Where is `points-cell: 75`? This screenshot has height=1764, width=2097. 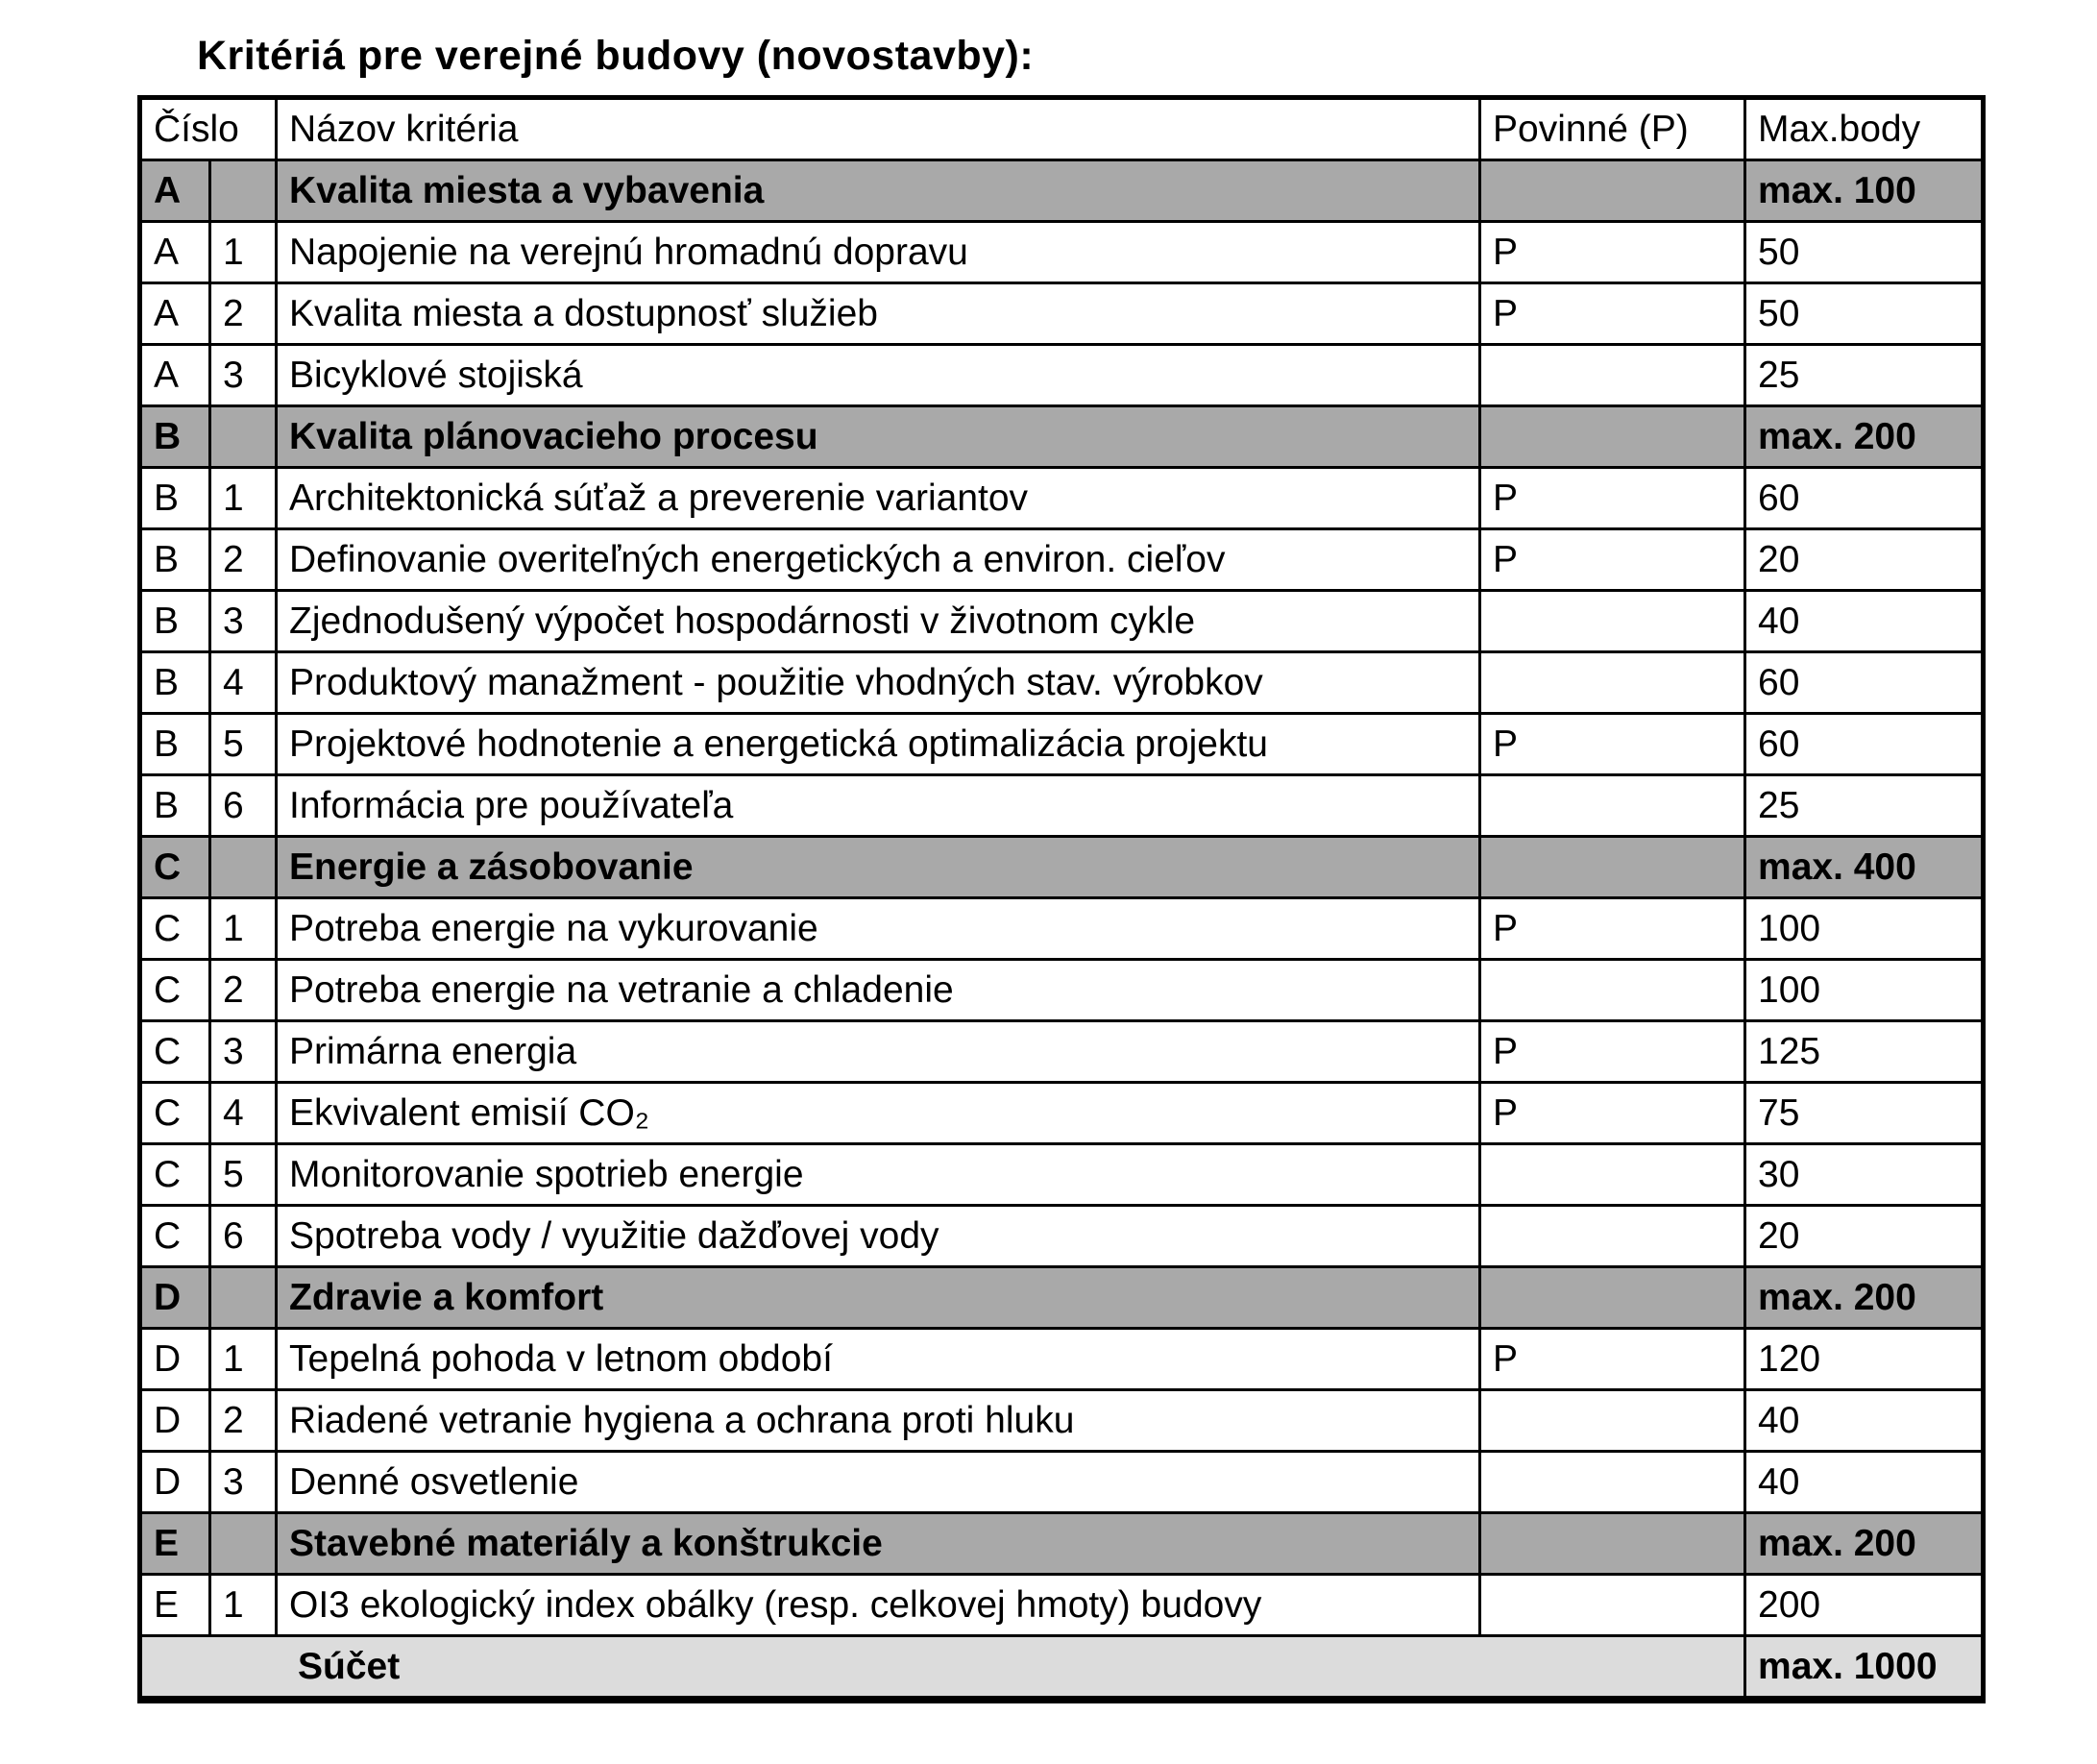
points-cell: 75 is located at coordinates (1864, 1113).